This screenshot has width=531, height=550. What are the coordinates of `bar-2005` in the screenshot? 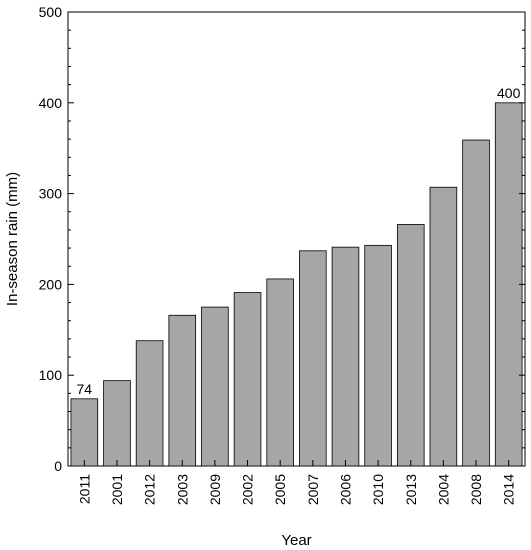 It's located at (280, 372).